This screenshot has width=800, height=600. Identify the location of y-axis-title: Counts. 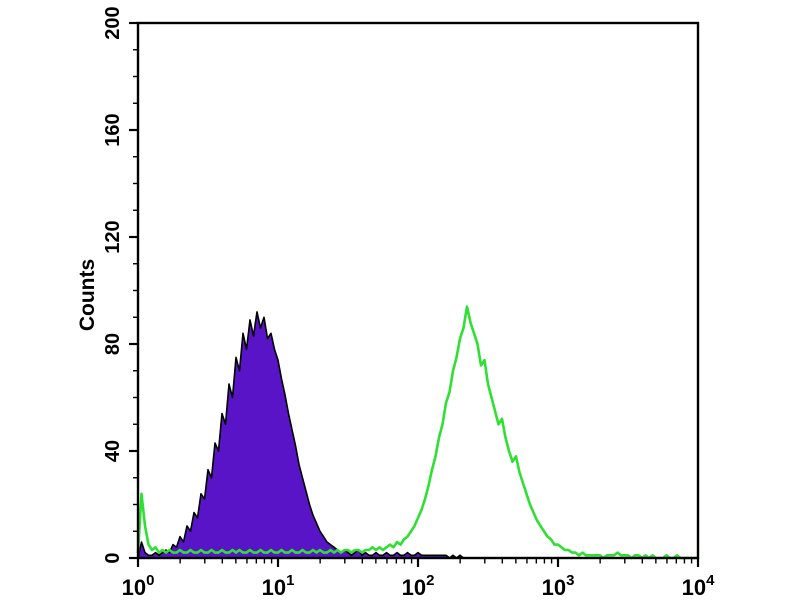
(87, 295).